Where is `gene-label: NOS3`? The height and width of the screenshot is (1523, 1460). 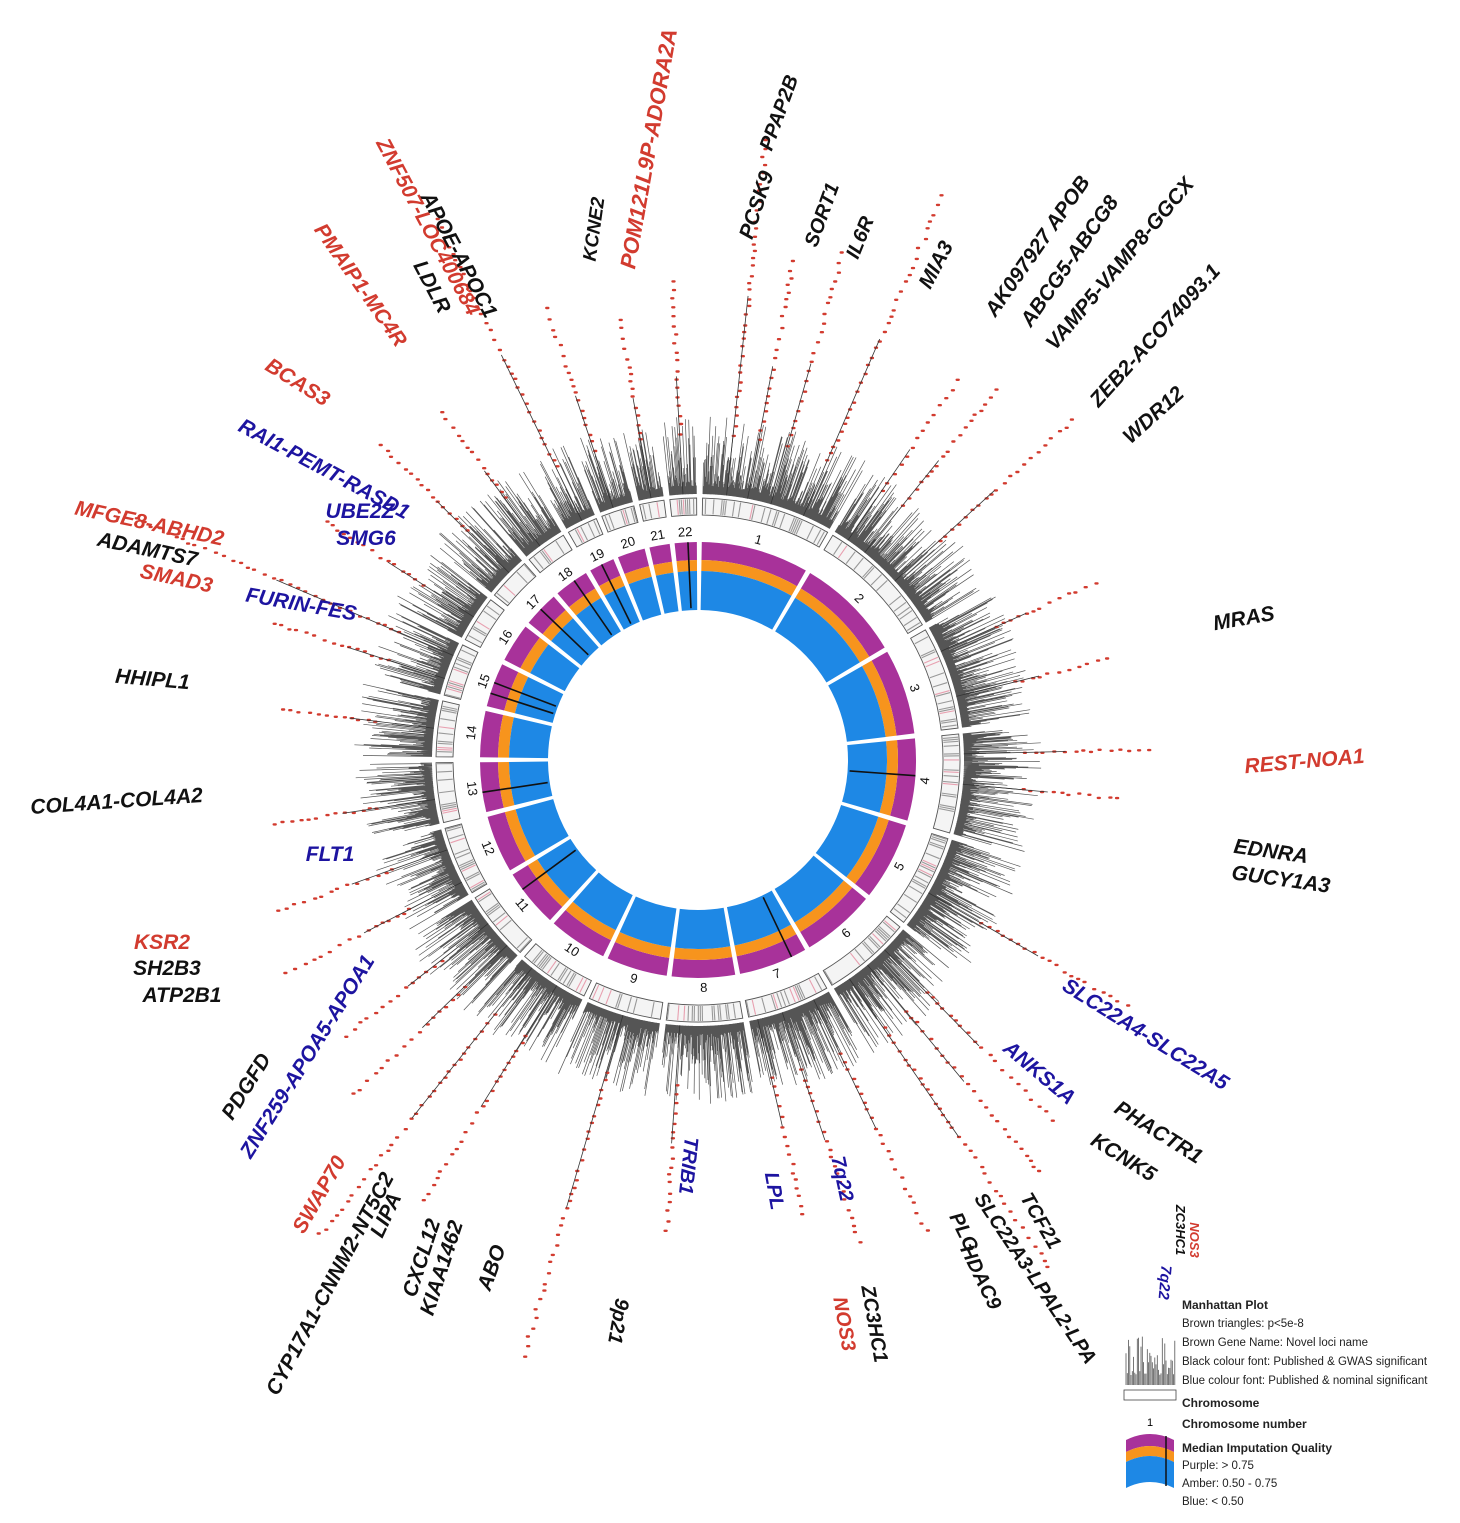
gene-label: NOS3 is located at coordinates (843, 1323).